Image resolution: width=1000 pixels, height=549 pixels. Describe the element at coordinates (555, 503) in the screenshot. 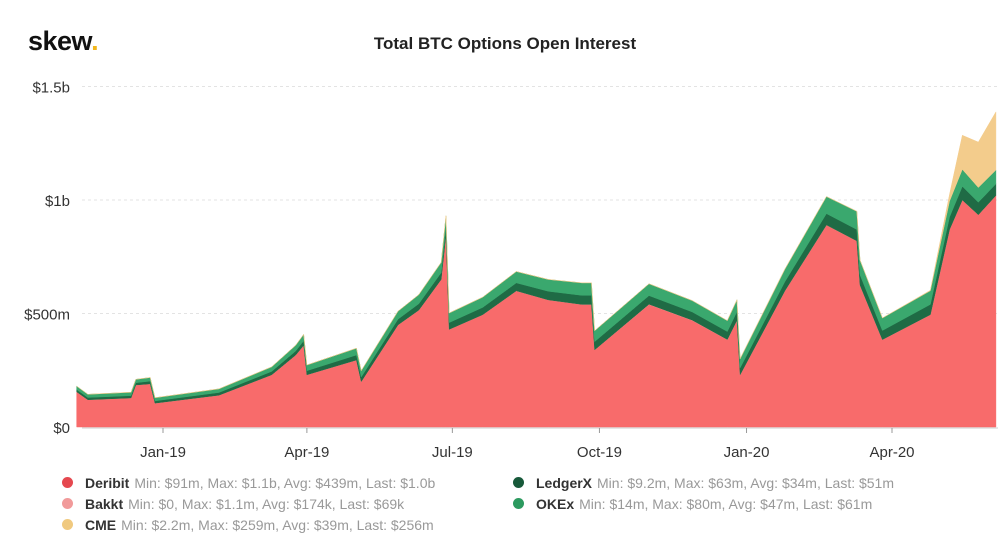

I see `legend-series-name: OKEx` at that location.